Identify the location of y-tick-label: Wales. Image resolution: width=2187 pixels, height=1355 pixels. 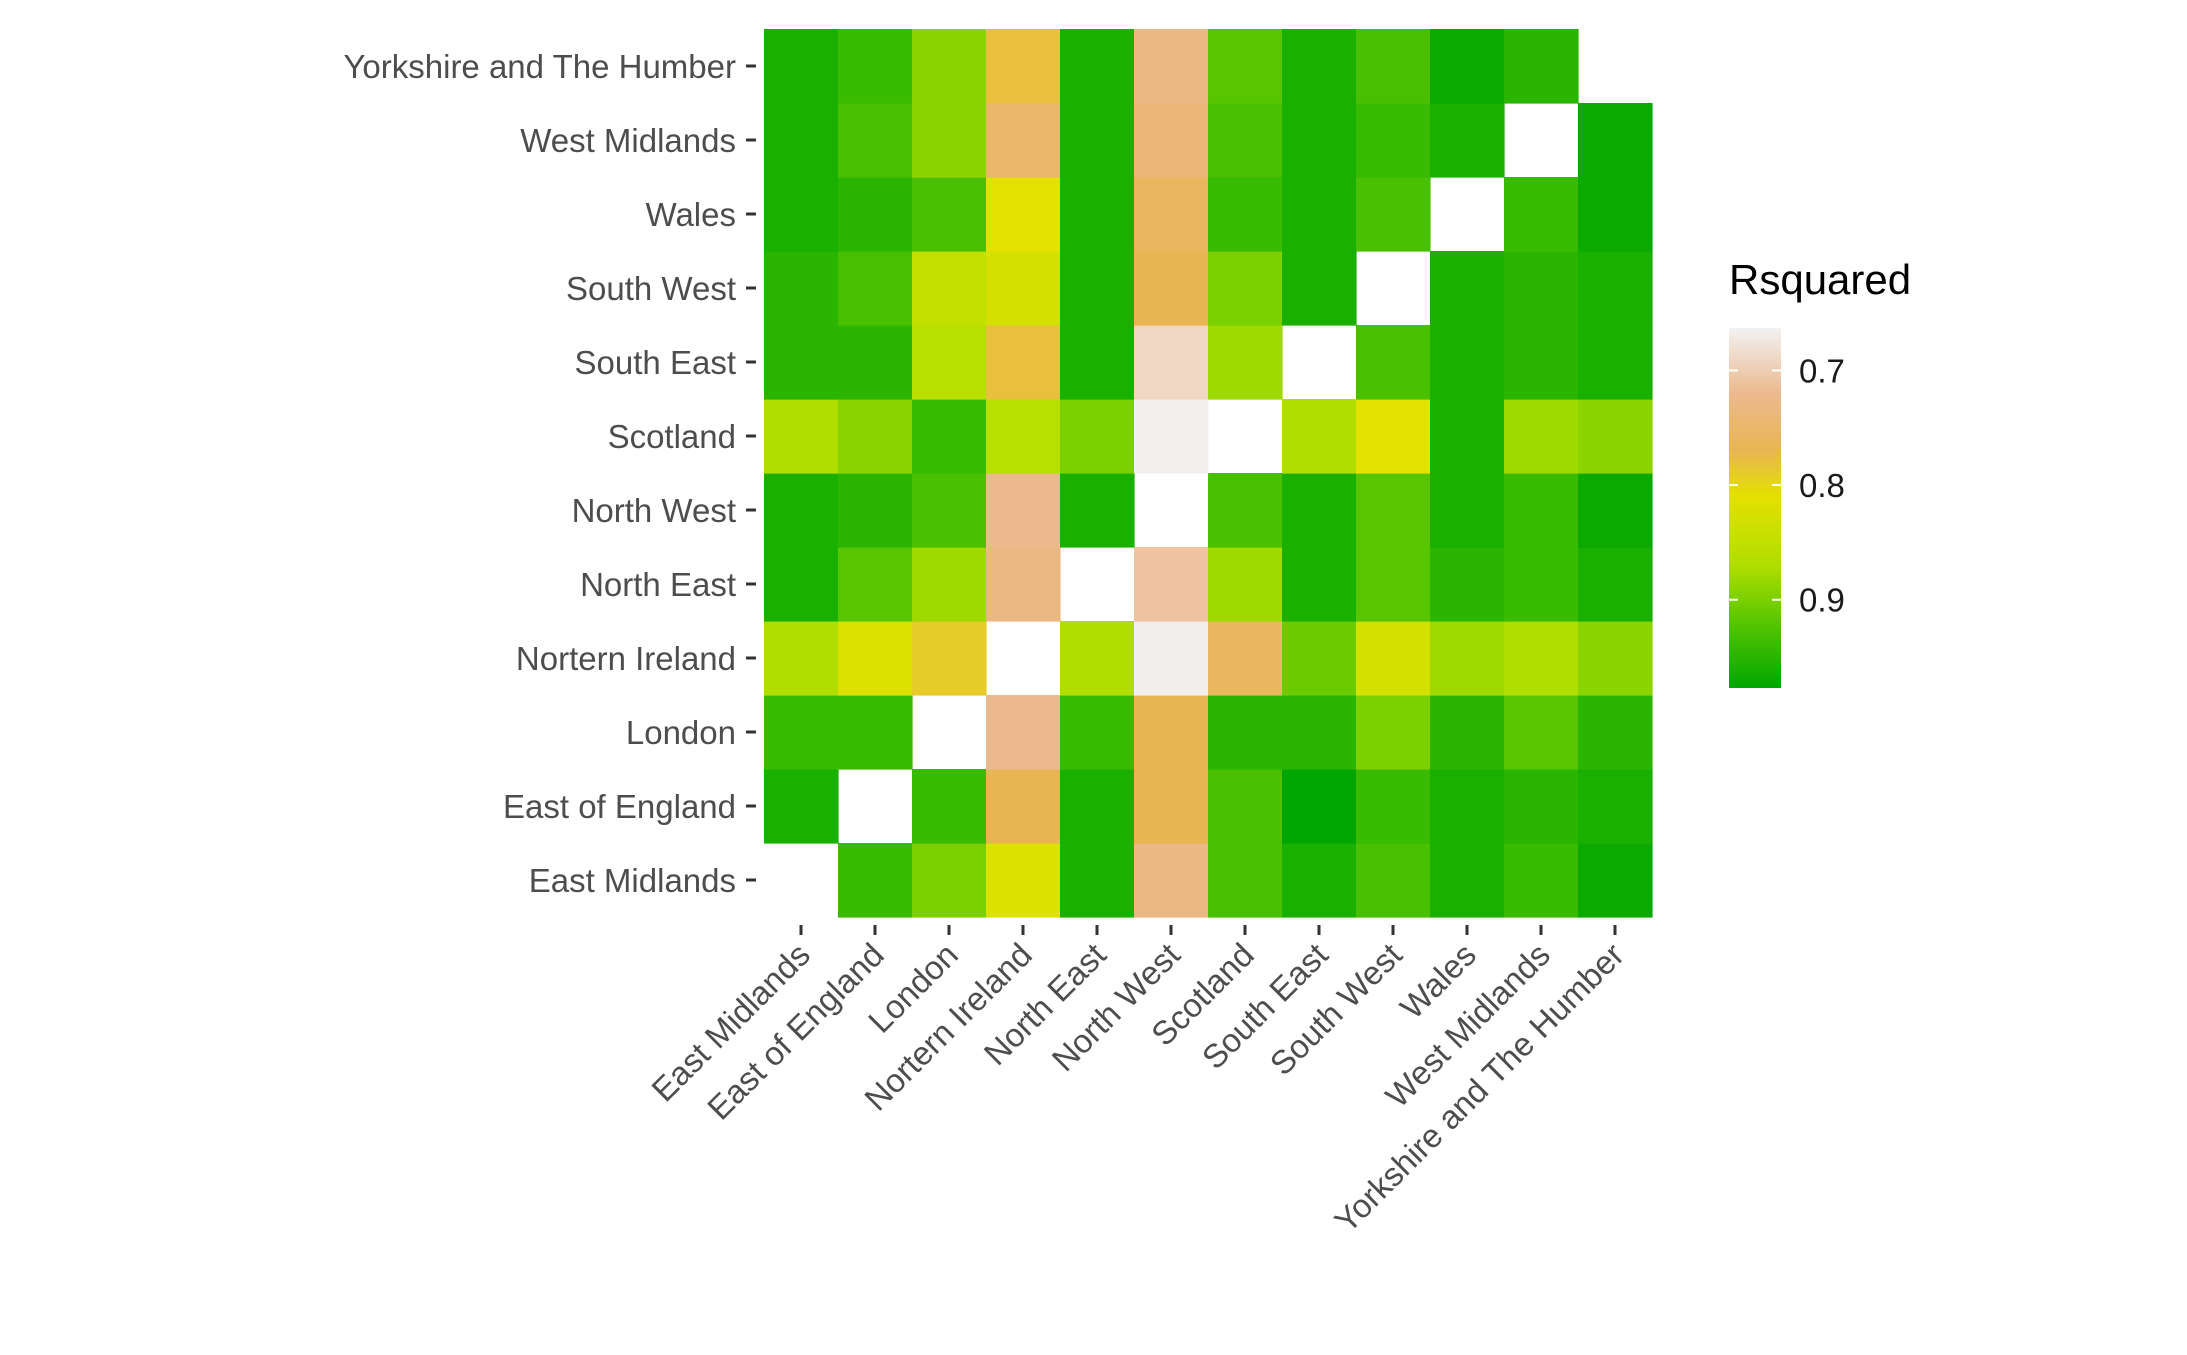
(691, 214).